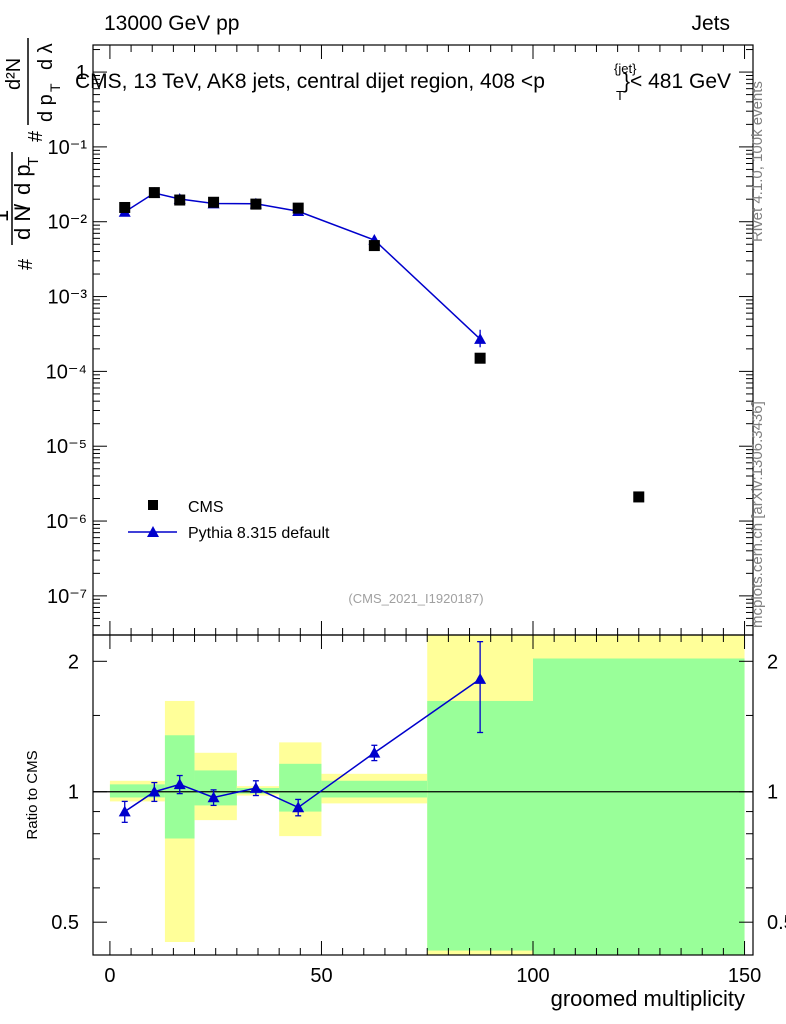  What do you see at coordinates (757, 514) in the screenshot?
I see `mcplots-label: mcplots.cern.ch [arXiv:1306.3436]` at bounding box center [757, 514].